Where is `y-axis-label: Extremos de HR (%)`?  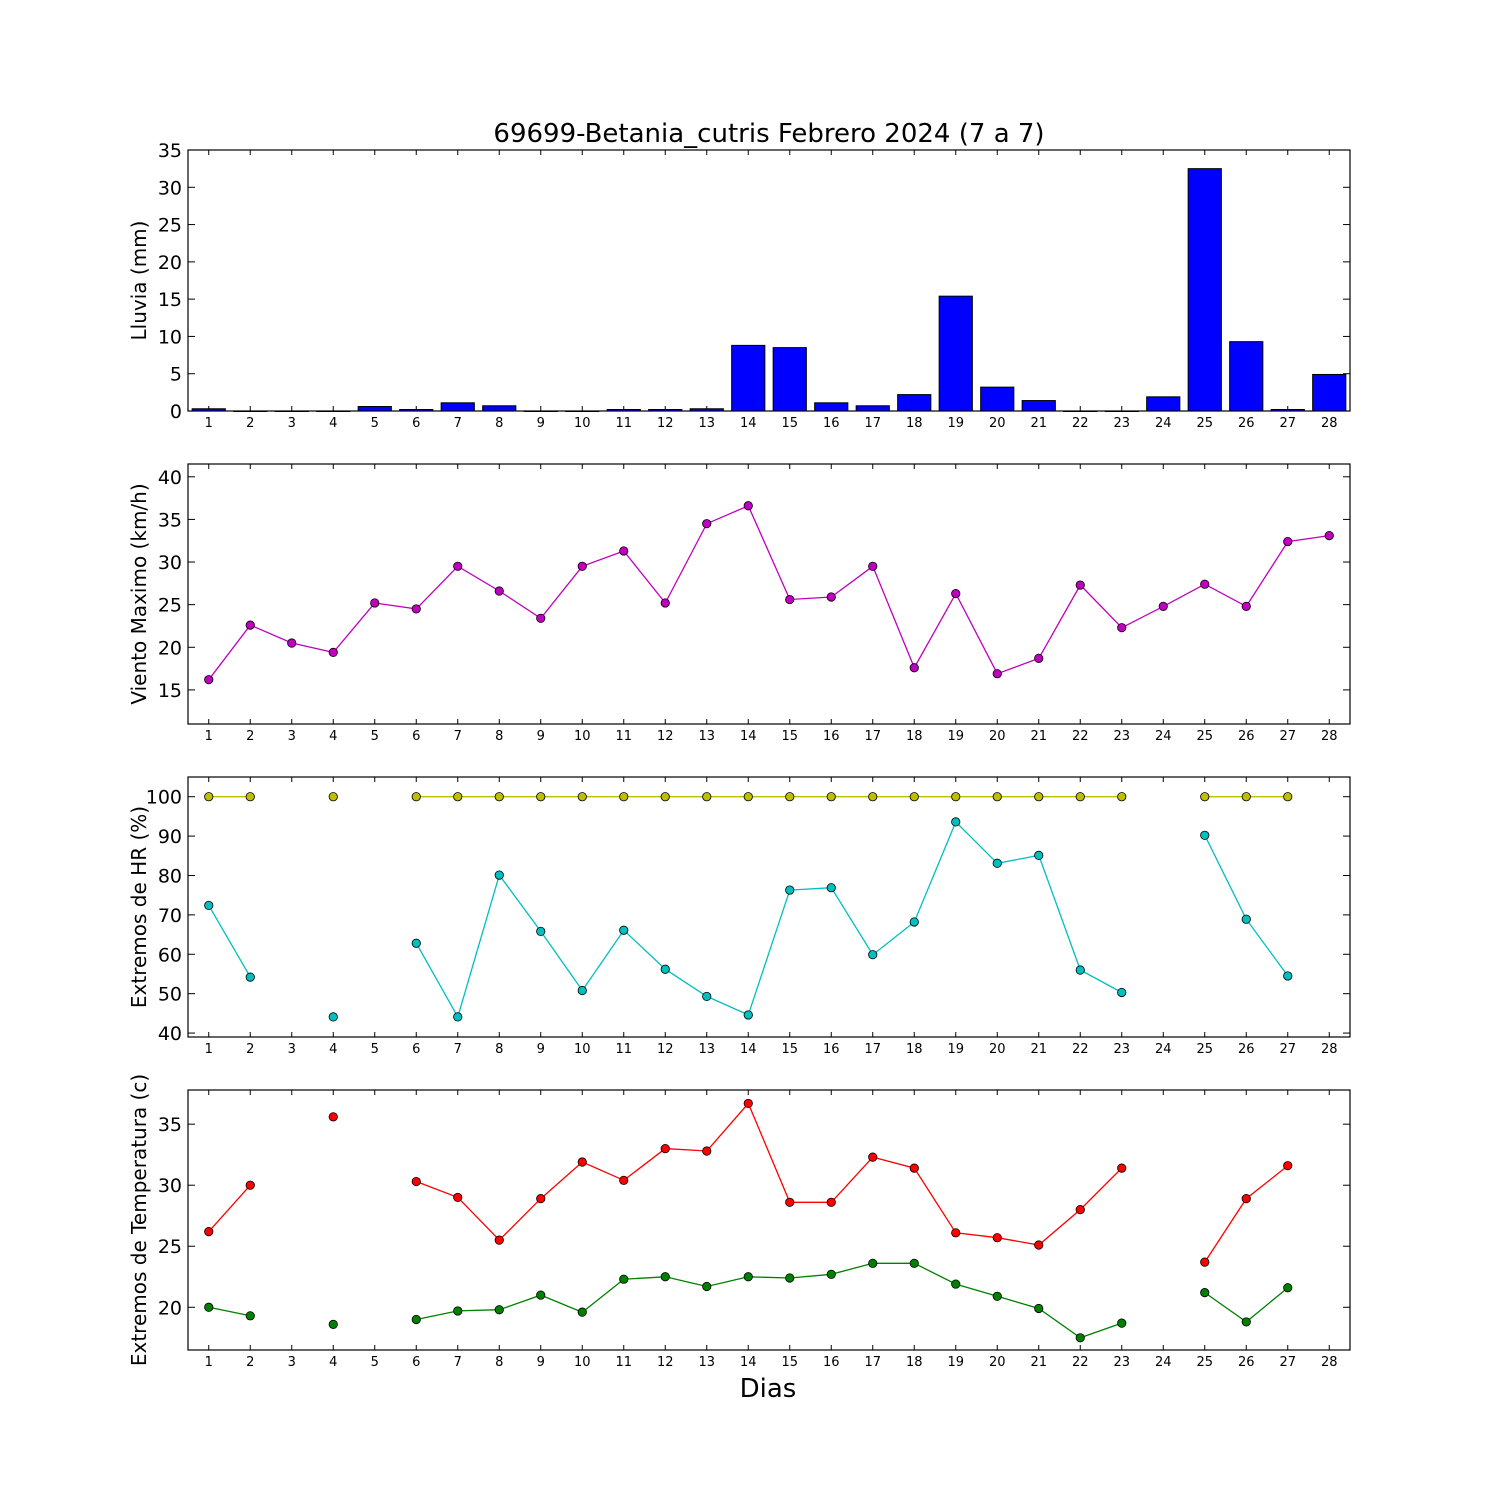
y-axis-label: Extremos de HR (%) is located at coordinates (139, 907).